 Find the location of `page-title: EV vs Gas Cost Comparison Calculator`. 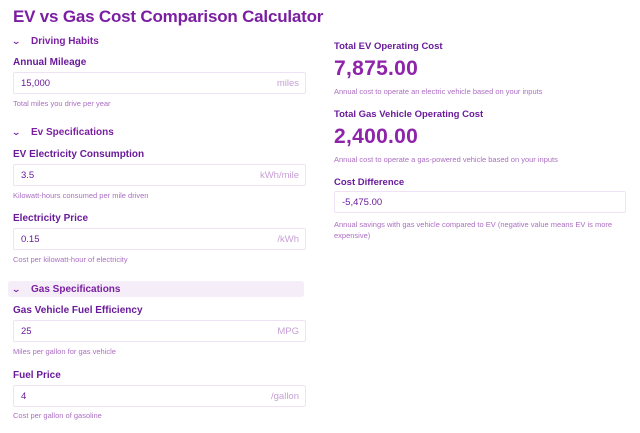

page-title: EV vs Gas Cost Comparison Calculator is located at coordinates (168, 16).